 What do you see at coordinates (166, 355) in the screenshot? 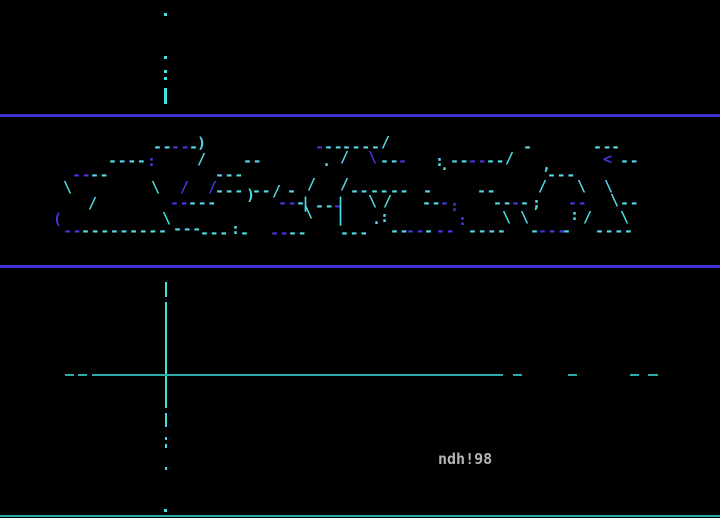
I see `vline-main` at bounding box center [166, 355].